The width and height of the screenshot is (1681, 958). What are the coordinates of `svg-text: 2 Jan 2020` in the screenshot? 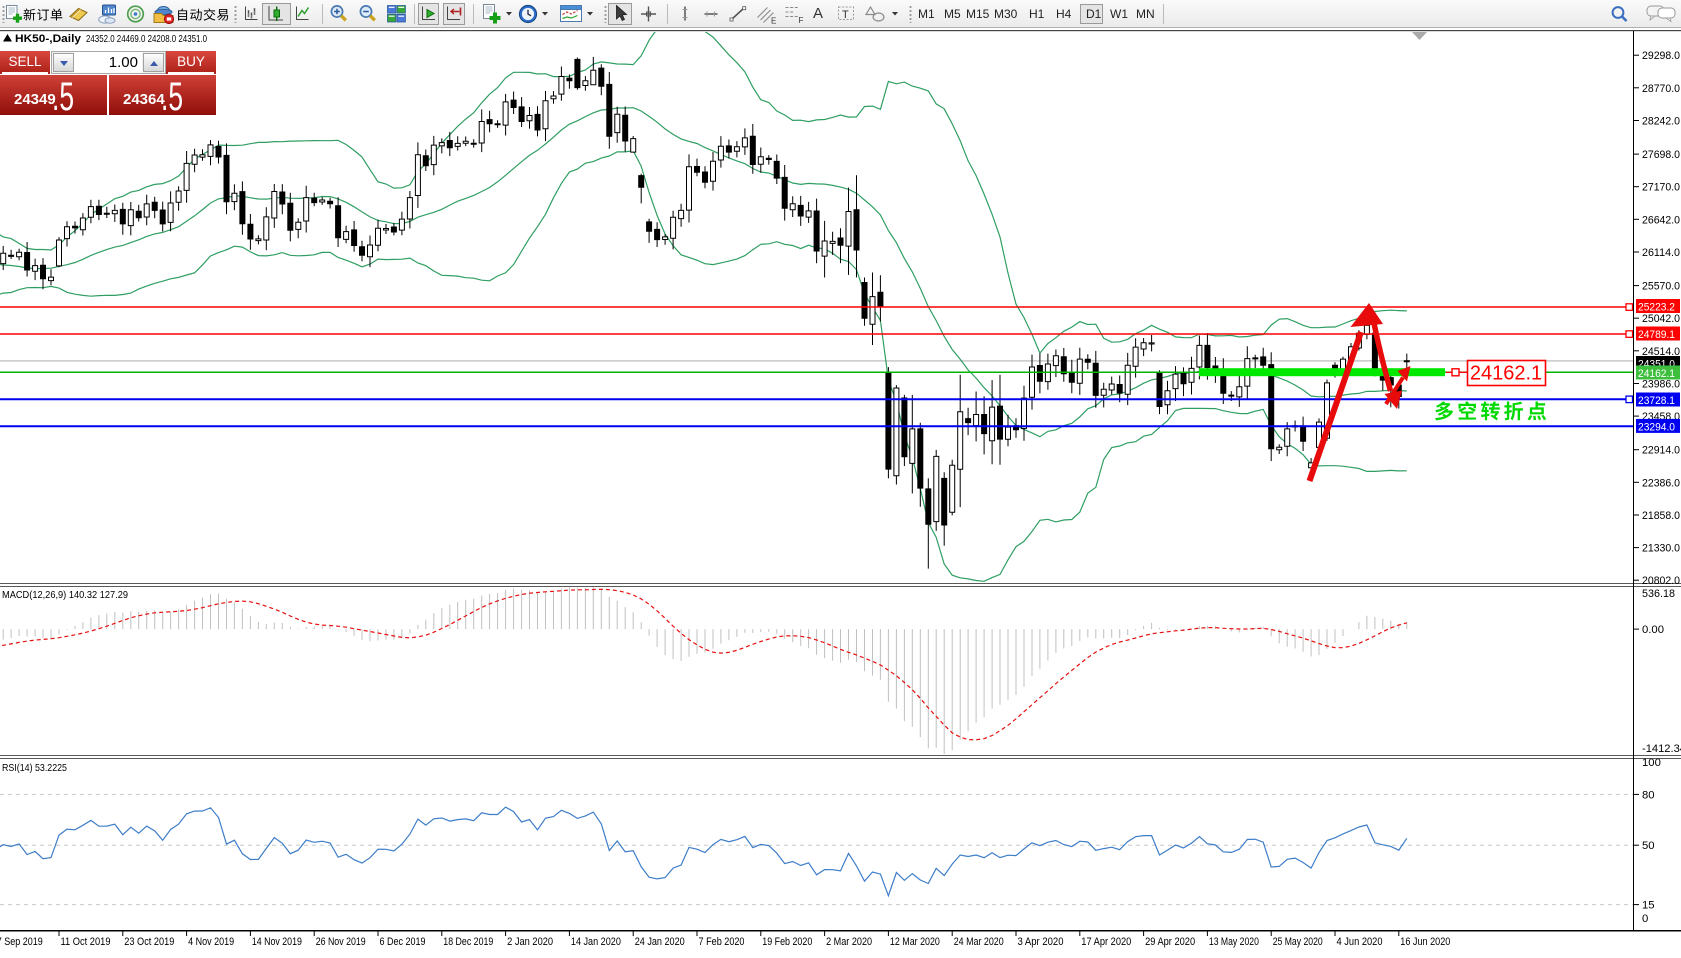 It's located at (530, 942).